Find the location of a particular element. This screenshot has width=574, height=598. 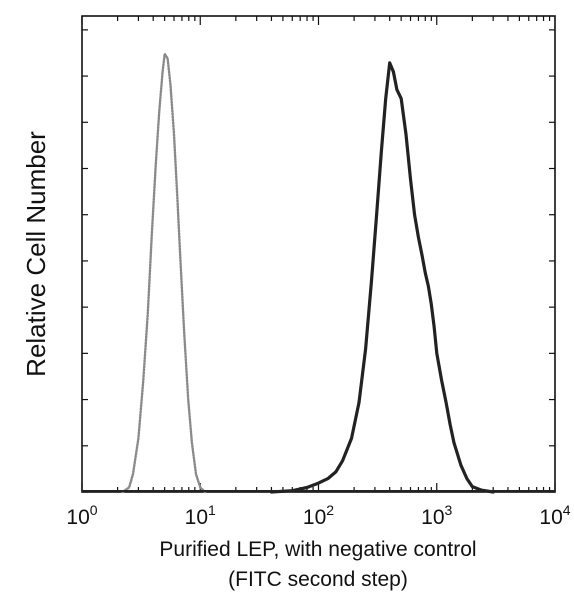

y-axis-title: Relative Cell Number is located at coordinates (36, 254).